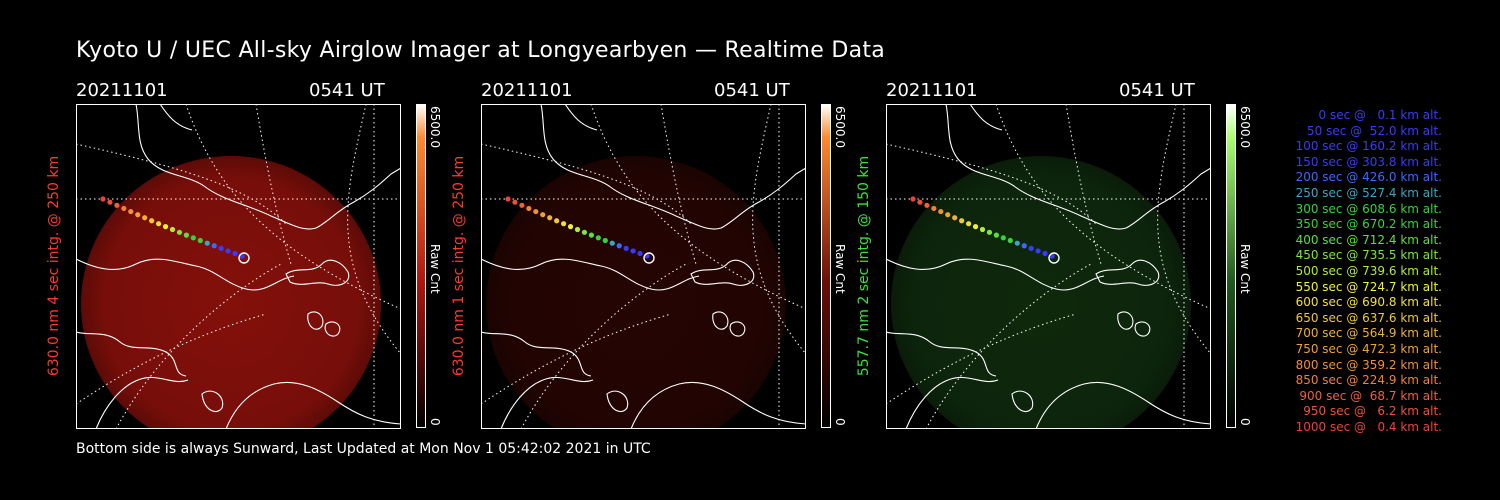 This screenshot has height=500, width=1500. What do you see at coordinates (1368, 317) in the screenshot?
I see `legend-entry: 650 sec @ 637.6 km alt.` at bounding box center [1368, 317].